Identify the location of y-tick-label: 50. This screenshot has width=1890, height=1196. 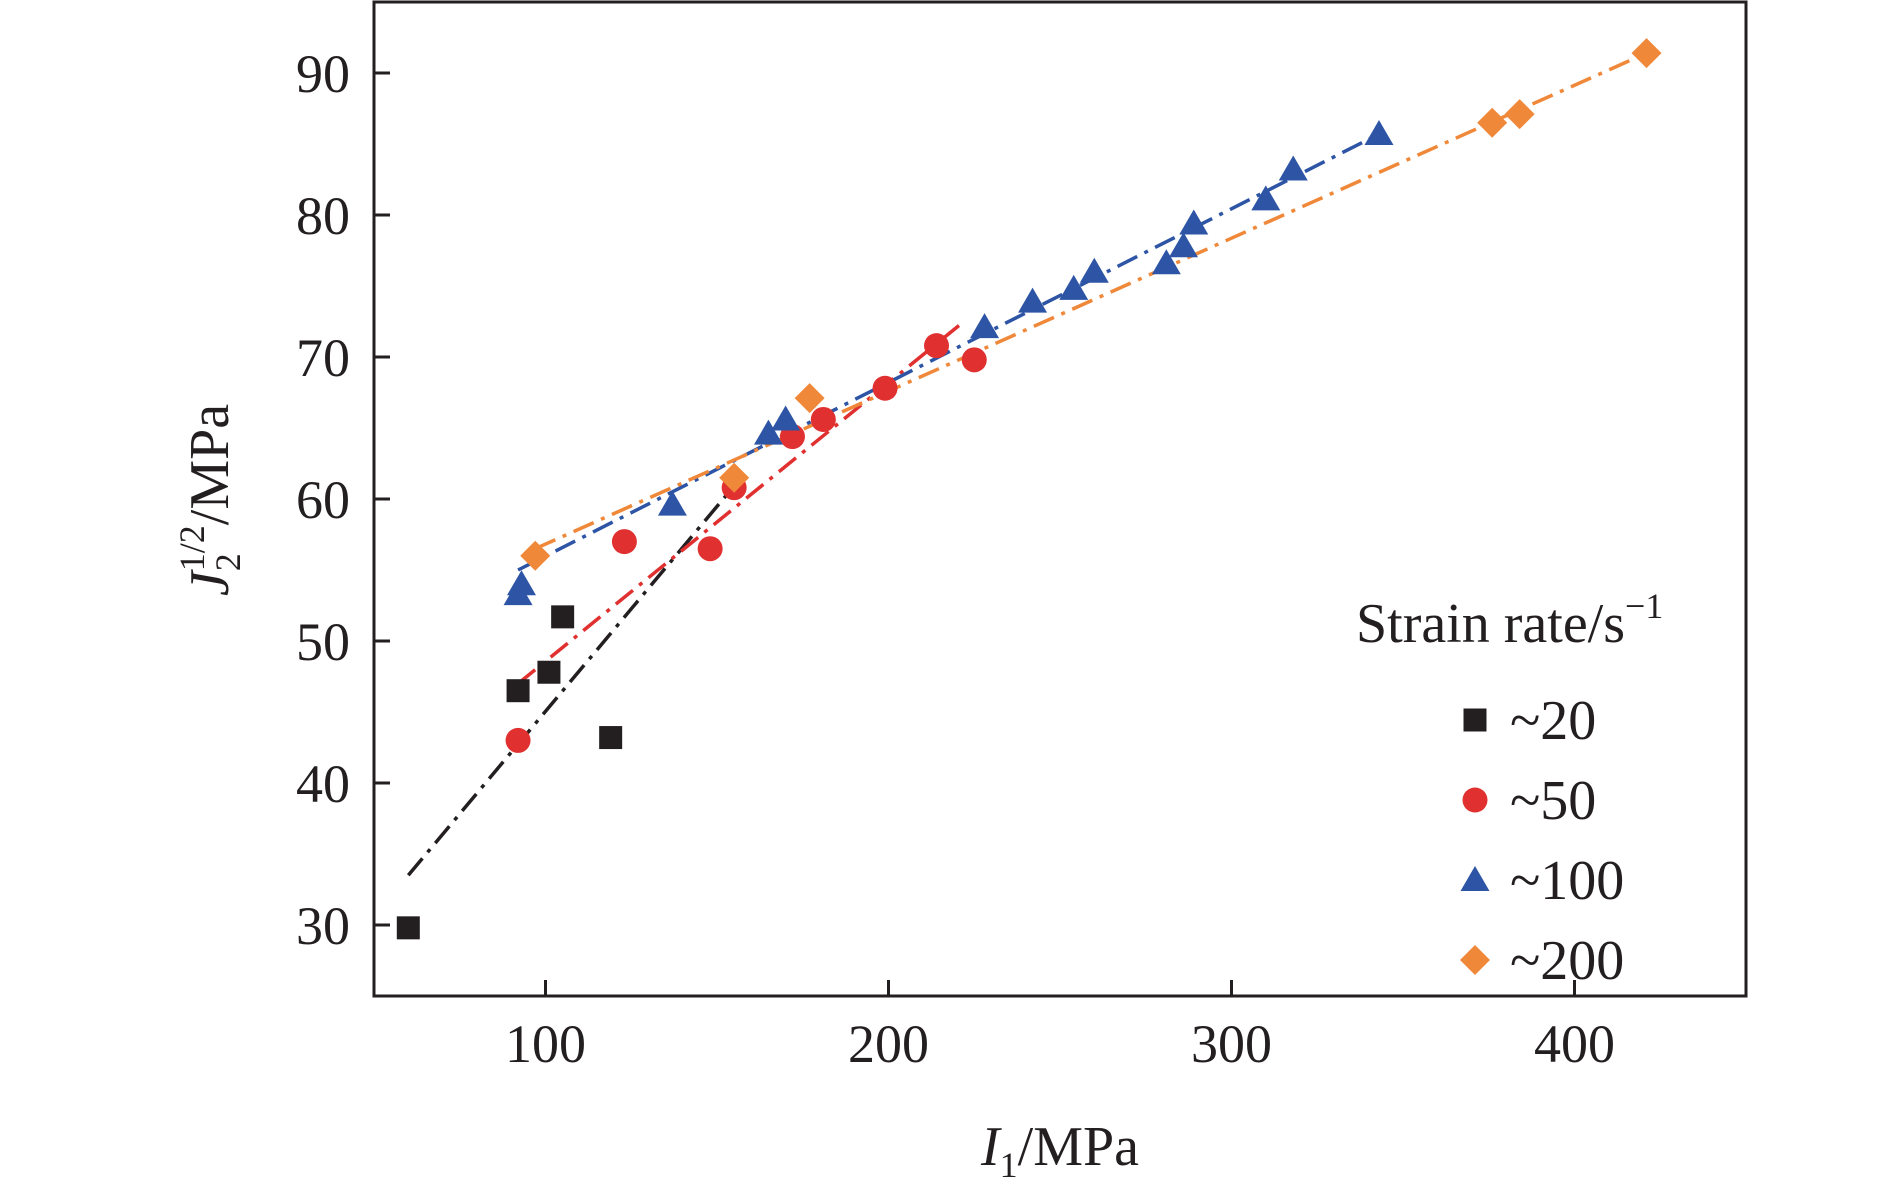
(323, 642).